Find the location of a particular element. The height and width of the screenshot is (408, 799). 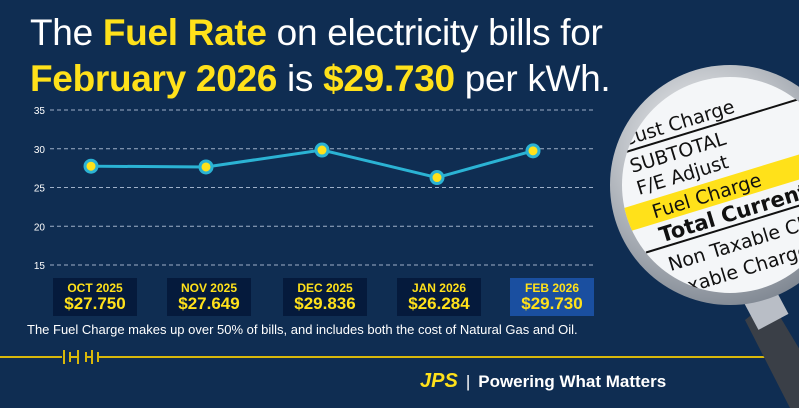

data-label: $27.750 is located at coordinates (95, 303).